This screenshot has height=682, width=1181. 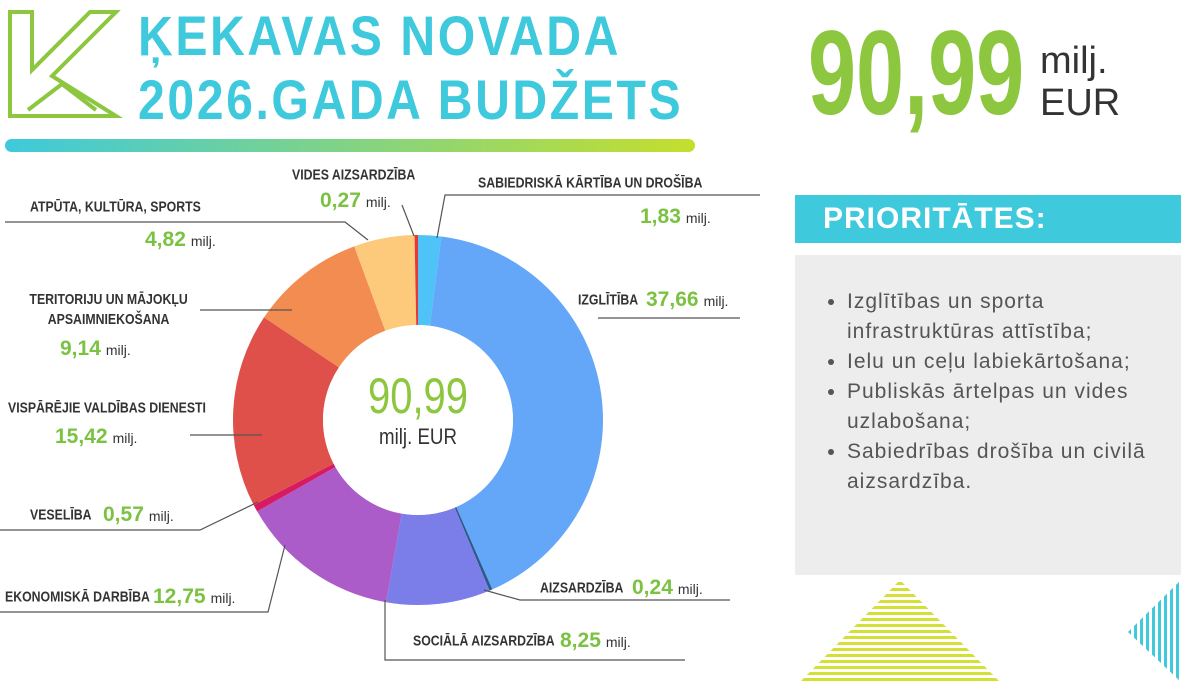 I want to click on value-label: 12,75 milj., so click(x=194, y=597).